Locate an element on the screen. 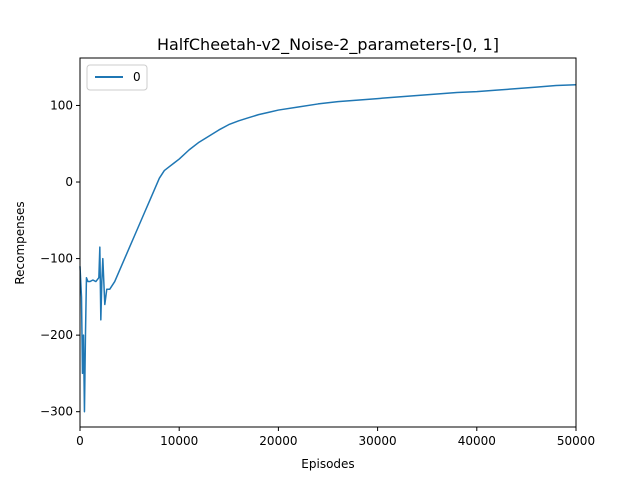 The height and width of the screenshot is (485, 640). y-tick-label: −200 is located at coordinates (56, 335).